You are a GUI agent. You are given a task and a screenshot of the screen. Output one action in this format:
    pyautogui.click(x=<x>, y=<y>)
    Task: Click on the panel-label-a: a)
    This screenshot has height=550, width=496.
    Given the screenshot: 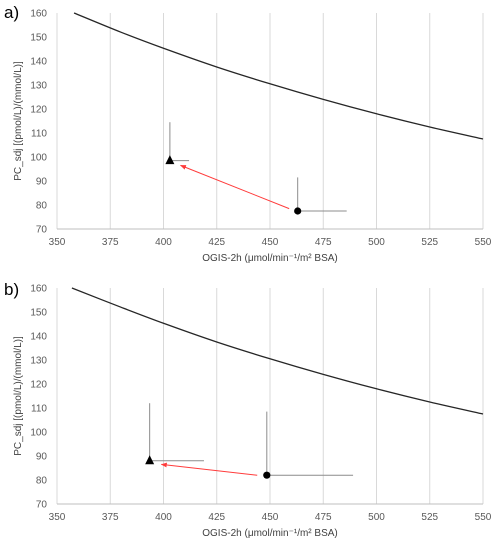 What is the action you would take?
    pyautogui.click(x=12, y=12)
    